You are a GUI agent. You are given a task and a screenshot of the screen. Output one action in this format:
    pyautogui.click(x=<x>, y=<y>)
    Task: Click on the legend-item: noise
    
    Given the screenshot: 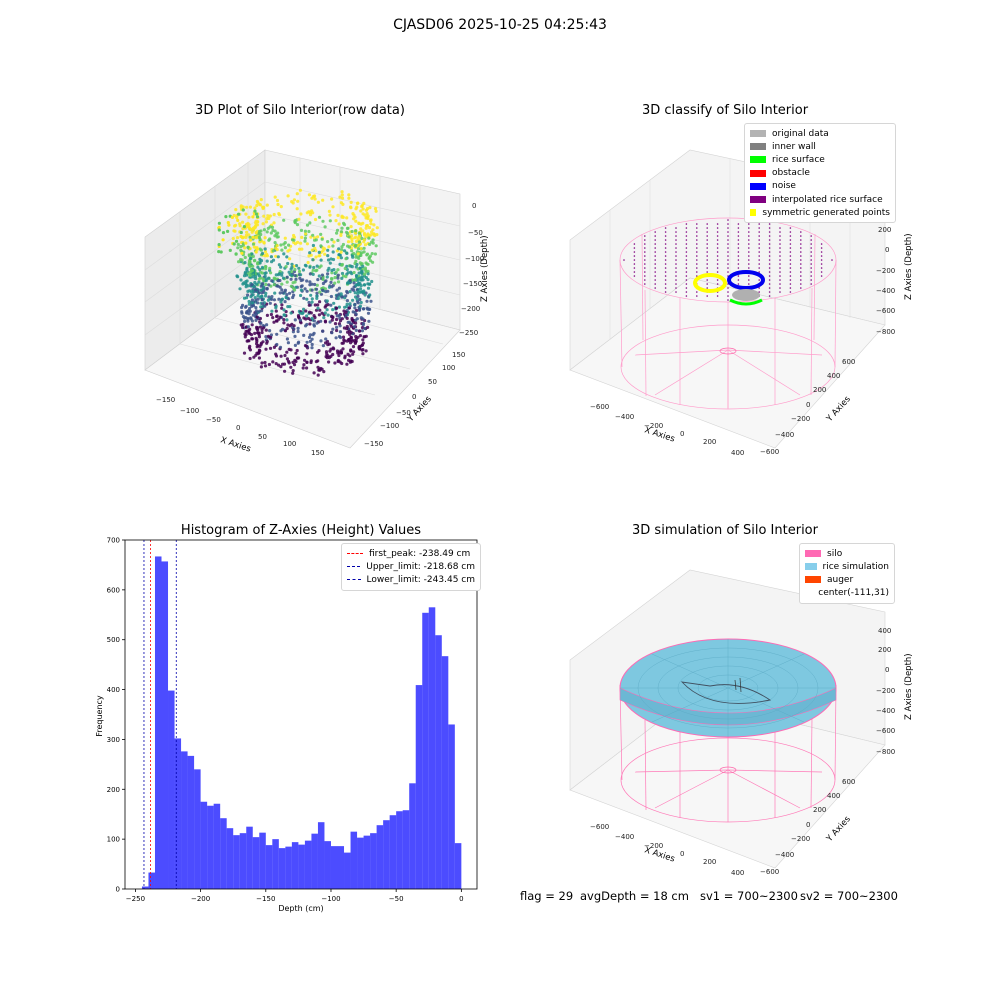 What is the action you would take?
    pyautogui.click(x=820, y=186)
    